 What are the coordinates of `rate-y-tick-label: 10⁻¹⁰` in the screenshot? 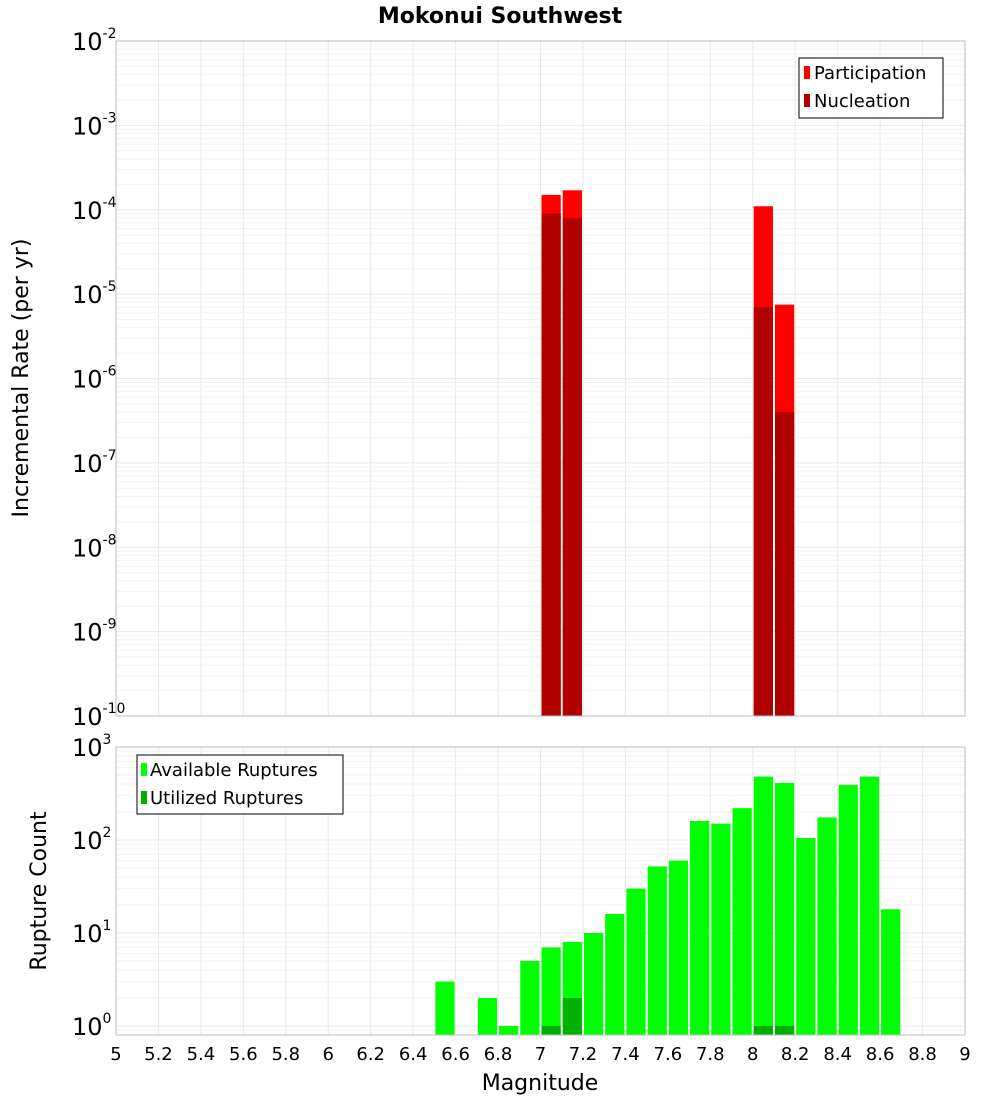 It's located at (98, 716).